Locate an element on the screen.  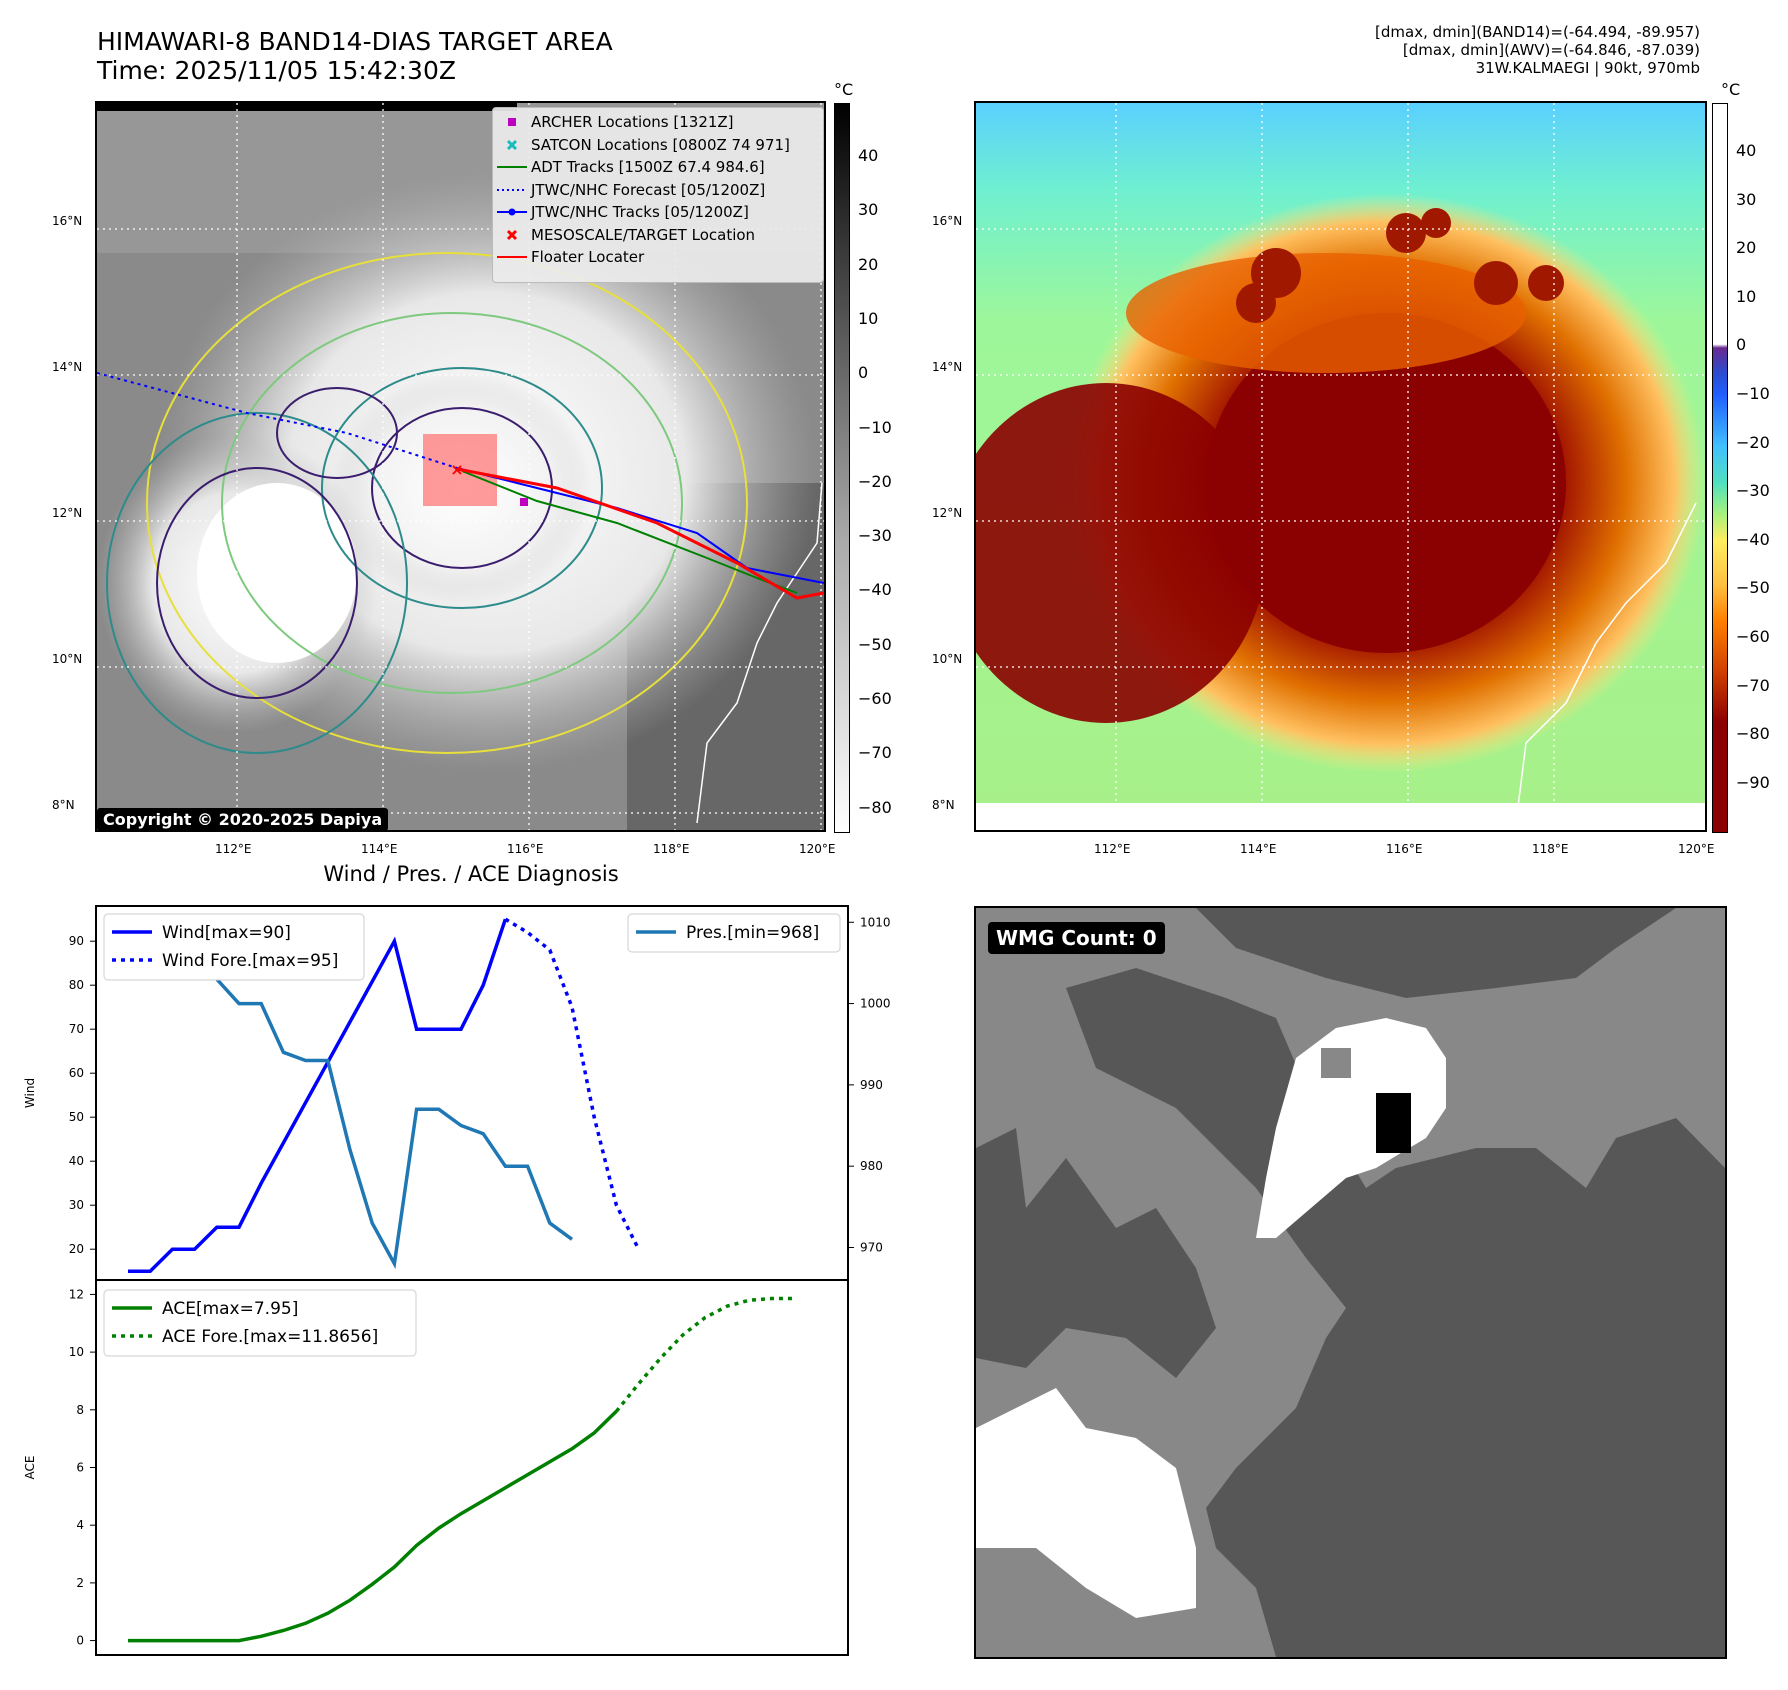
legend-item: ADT Tracks [1500Z 67.4 984.6] is located at coordinates (658, 167).